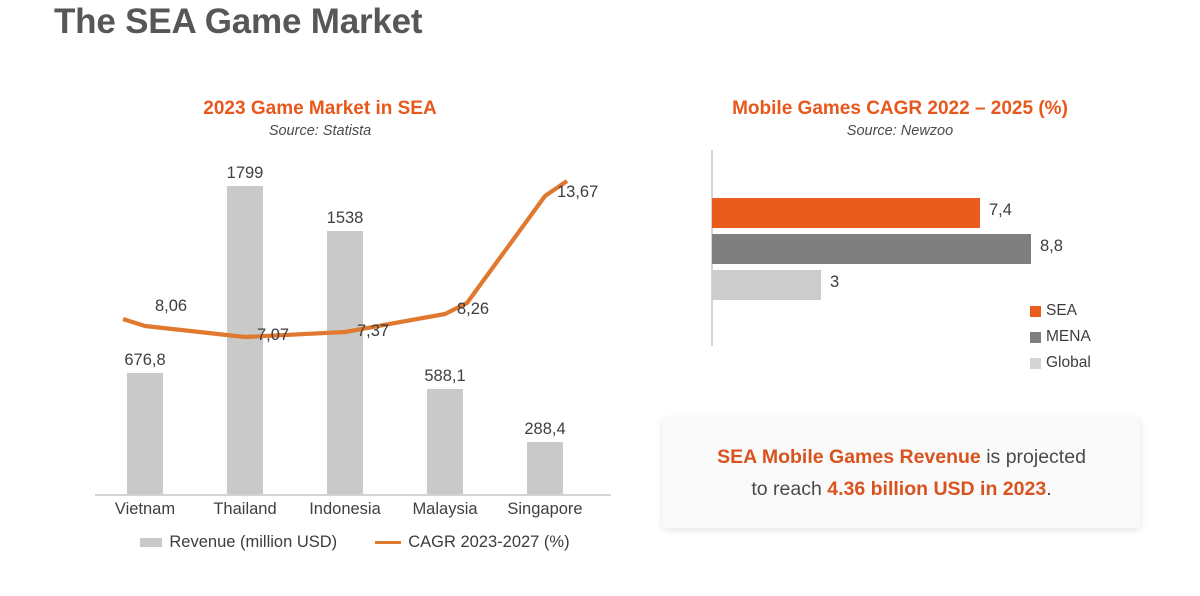 The height and width of the screenshot is (596, 1200). What do you see at coordinates (345, 217) in the screenshot?
I see `revenue-bar-label-indonesia: 1538` at bounding box center [345, 217].